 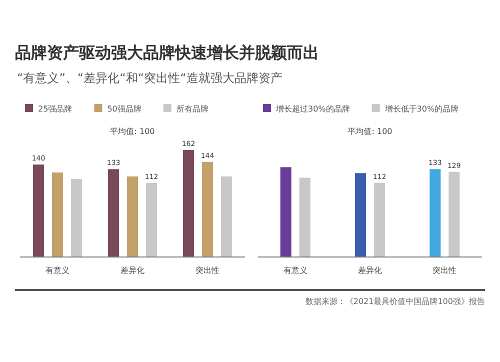 What do you see at coordinates (55, 109) in the screenshot?
I see `legend-label: 25强品牌` at bounding box center [55, 109].